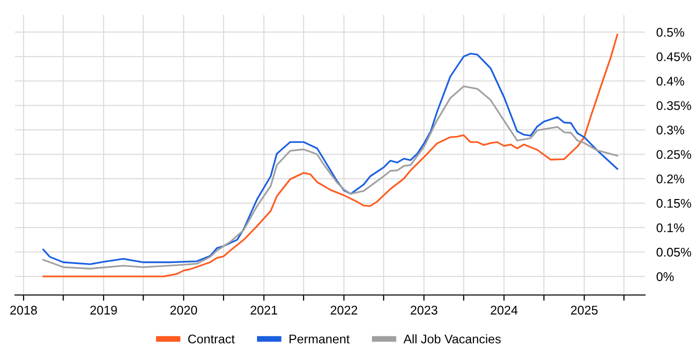  What do you see at coordinates (211, 339) in the screenshot?
I see `legend-label: Contract` at bounding box center [211, 339].